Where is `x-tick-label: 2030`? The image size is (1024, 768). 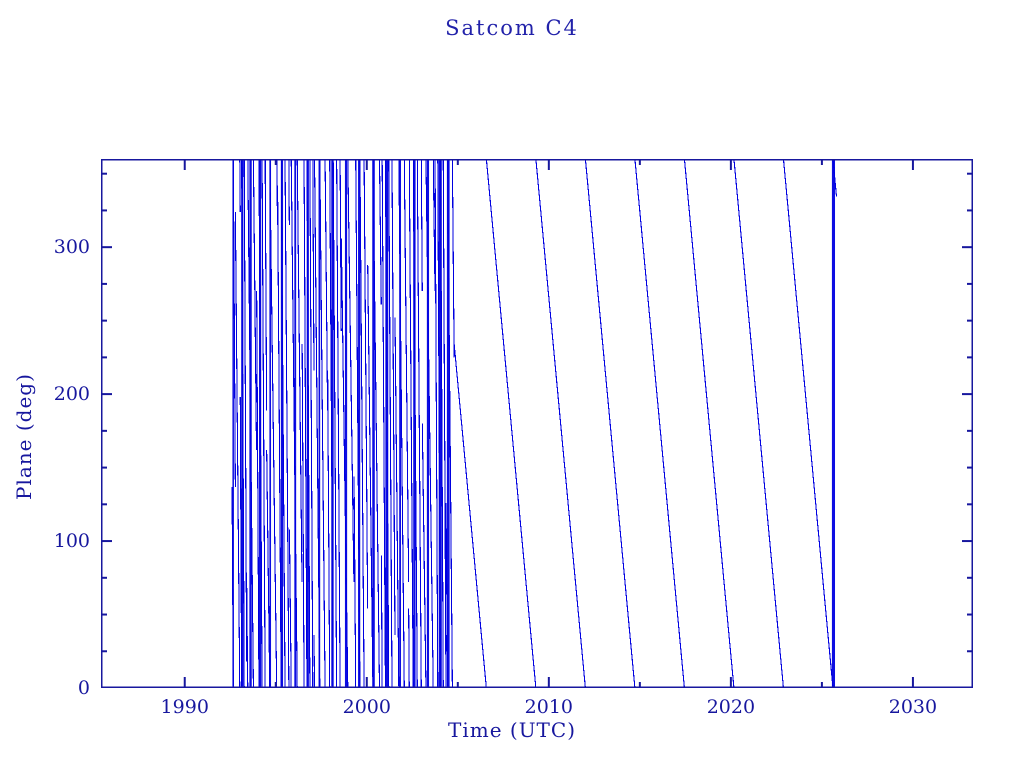
x-tick-label: 2030 is located at coordinates (913, 707).